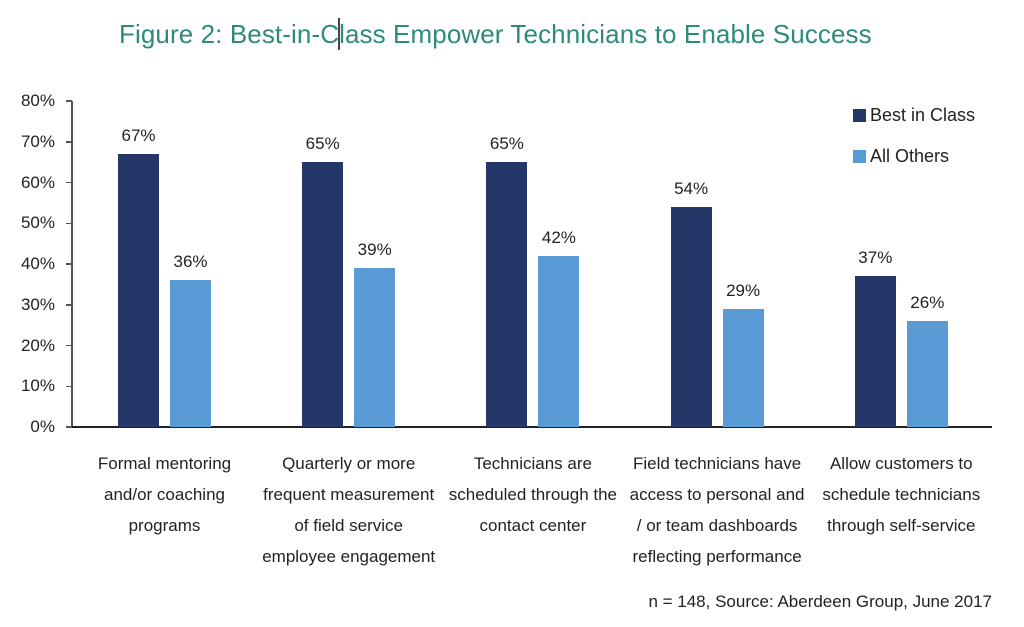 The width and height of the screenshot is (1024, 627). Describe the element at coordinates (164, 525) in the screenshot. I see `category-label-line: programs` at that location.